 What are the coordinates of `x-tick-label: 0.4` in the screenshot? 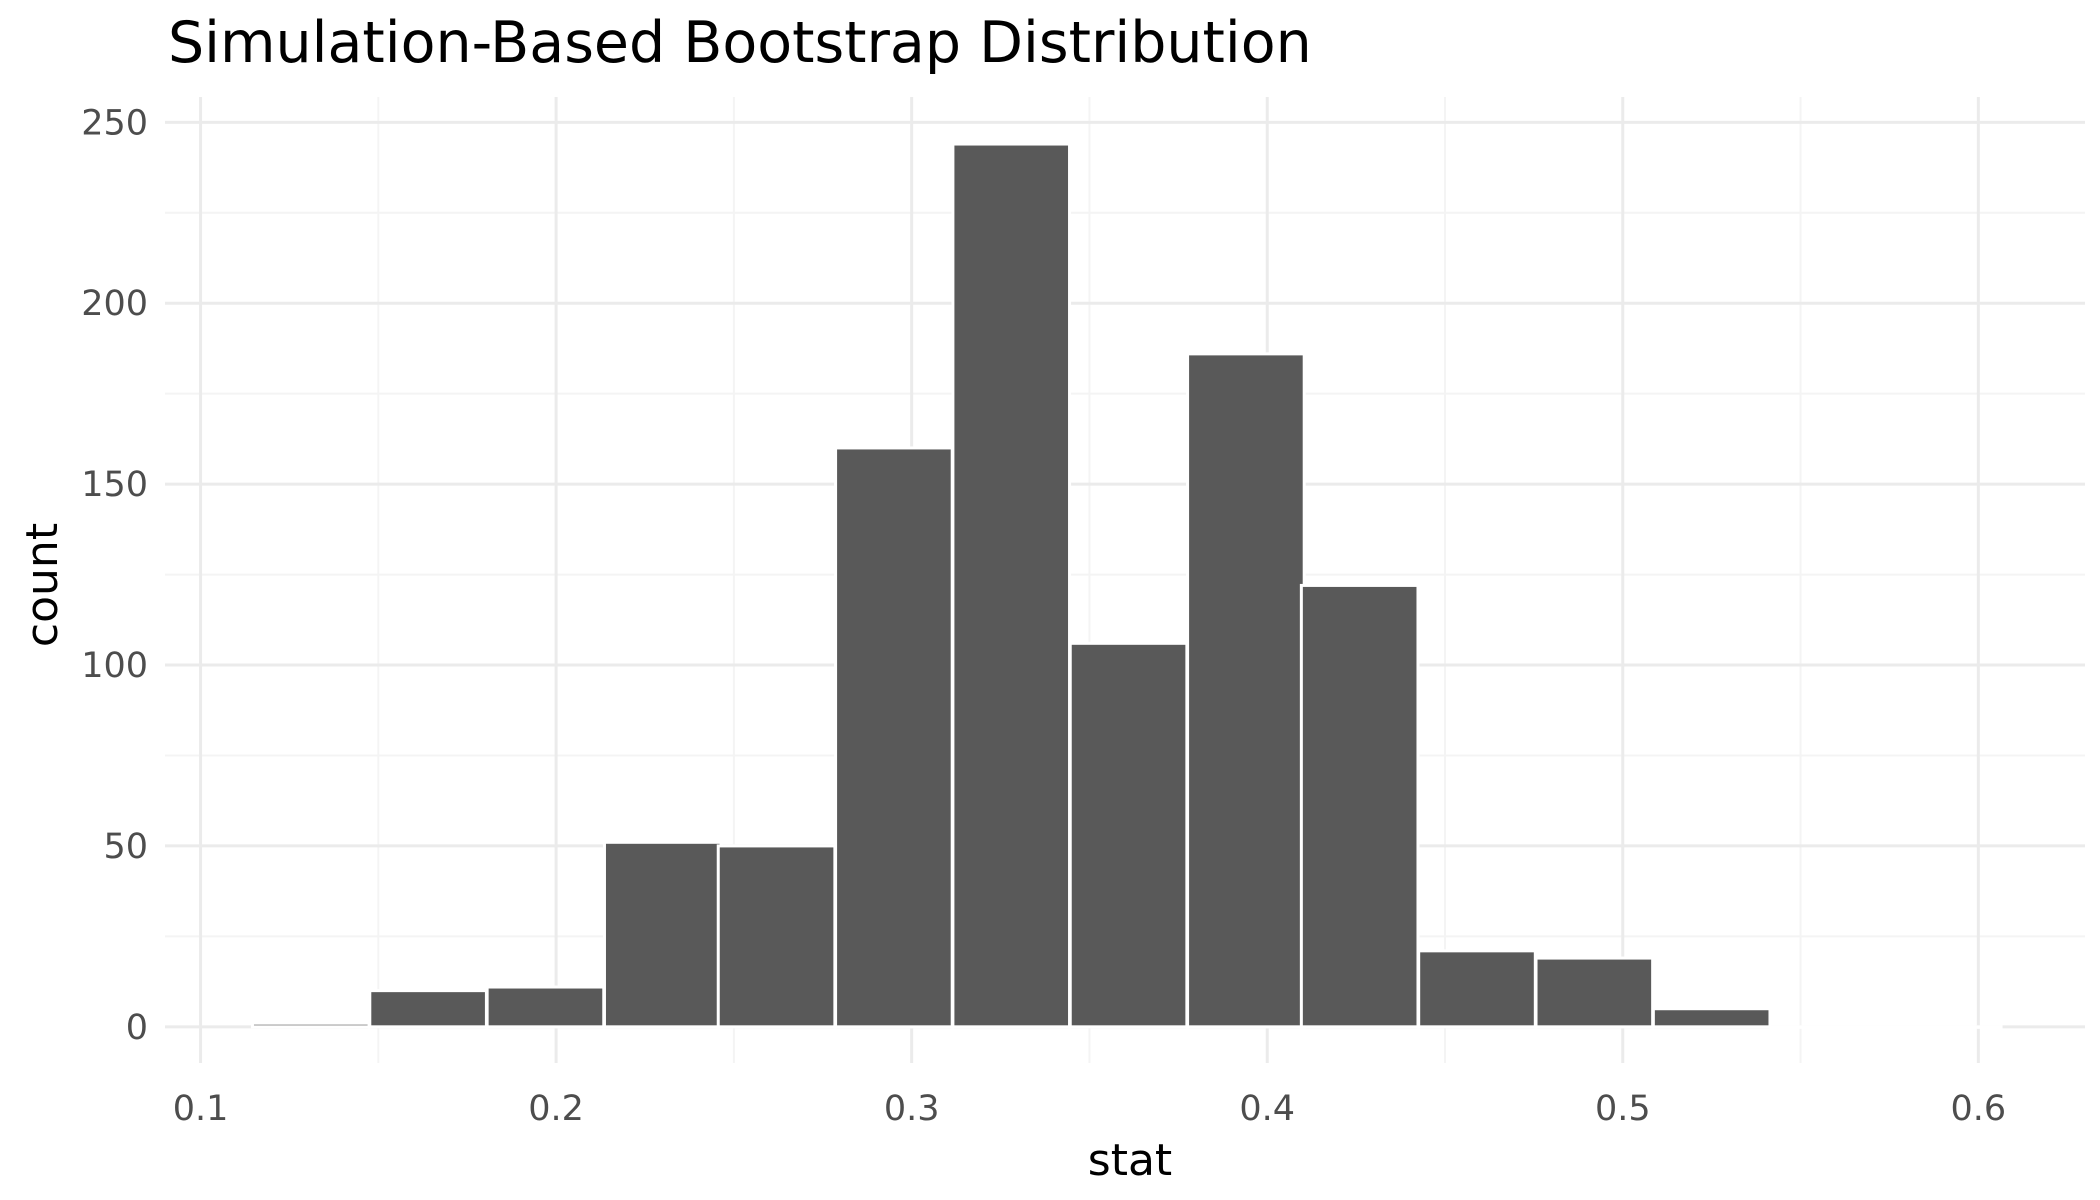 It's located at (1267, 1109).